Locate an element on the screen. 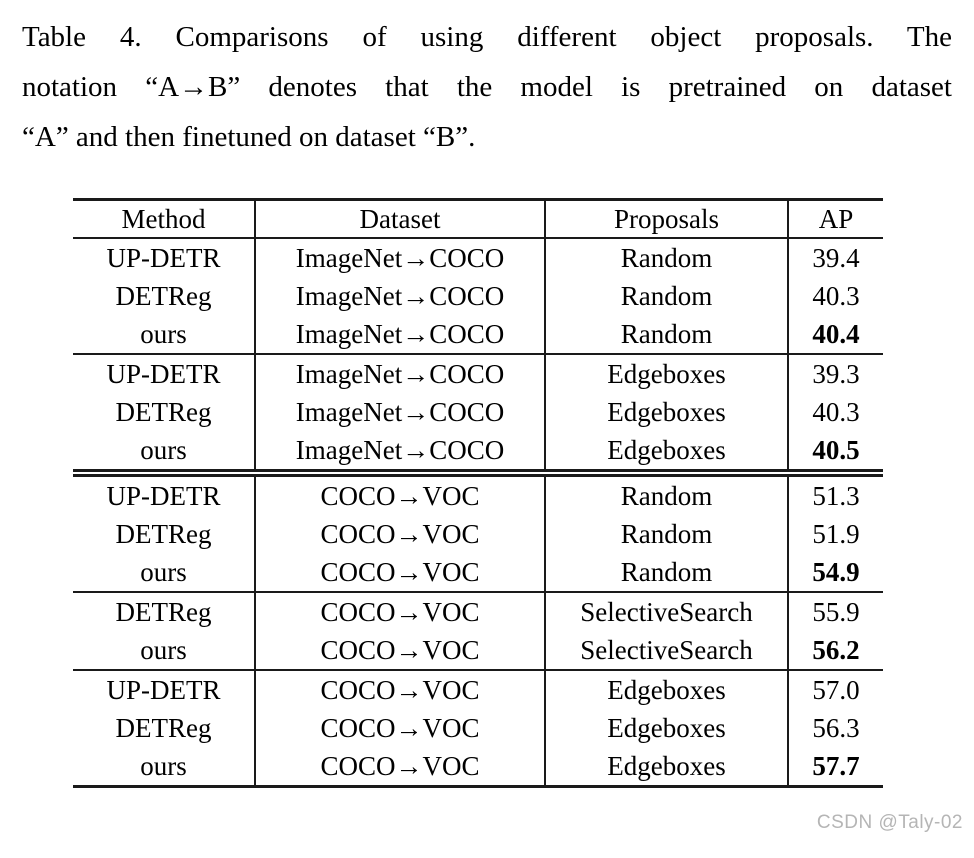 This screenshot has height=858, width=974. cell-ap: 56.3 is located at coordinates (835, 728).